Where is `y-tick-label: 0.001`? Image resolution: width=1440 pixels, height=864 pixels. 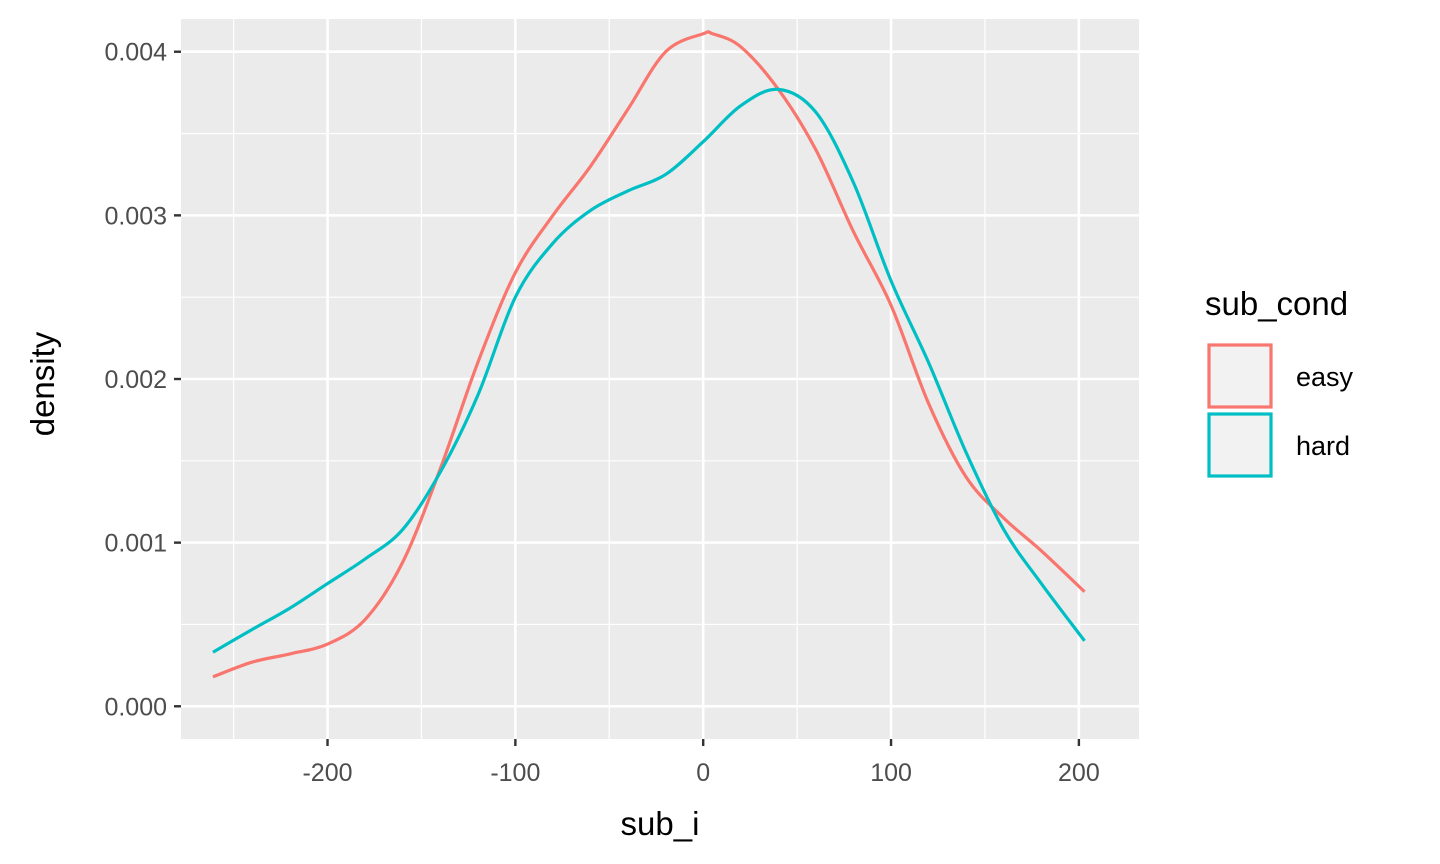
y-tick-label: 0.001 is located at coordinates (135, 544).